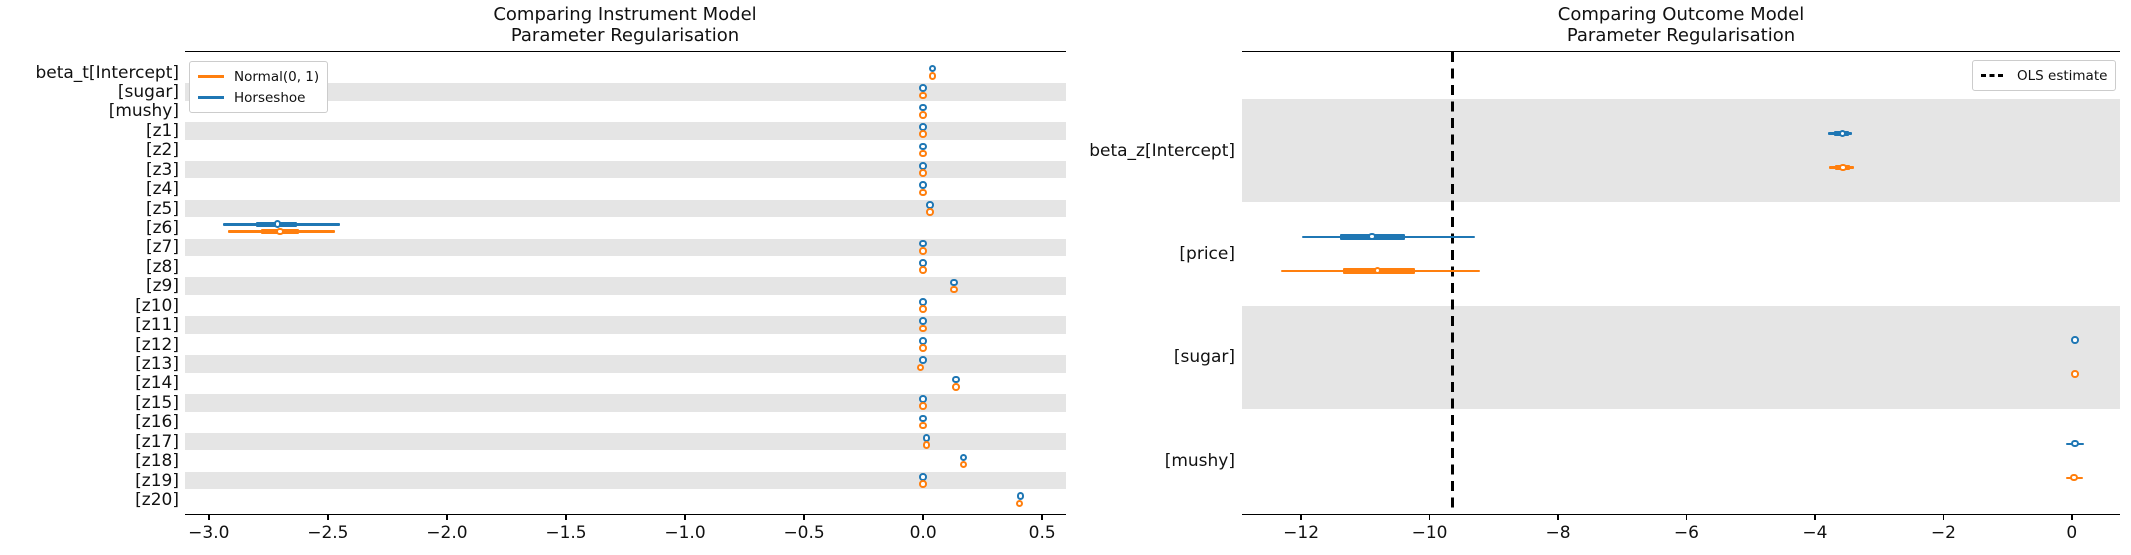 The width and height of the screenshot is (2131, 555). What do you see at coordinates (1681, 35) in the screenshot?
I see `outcome-panel-title-line2: Parameter Regularisation` at bounding box center [1681, 35].